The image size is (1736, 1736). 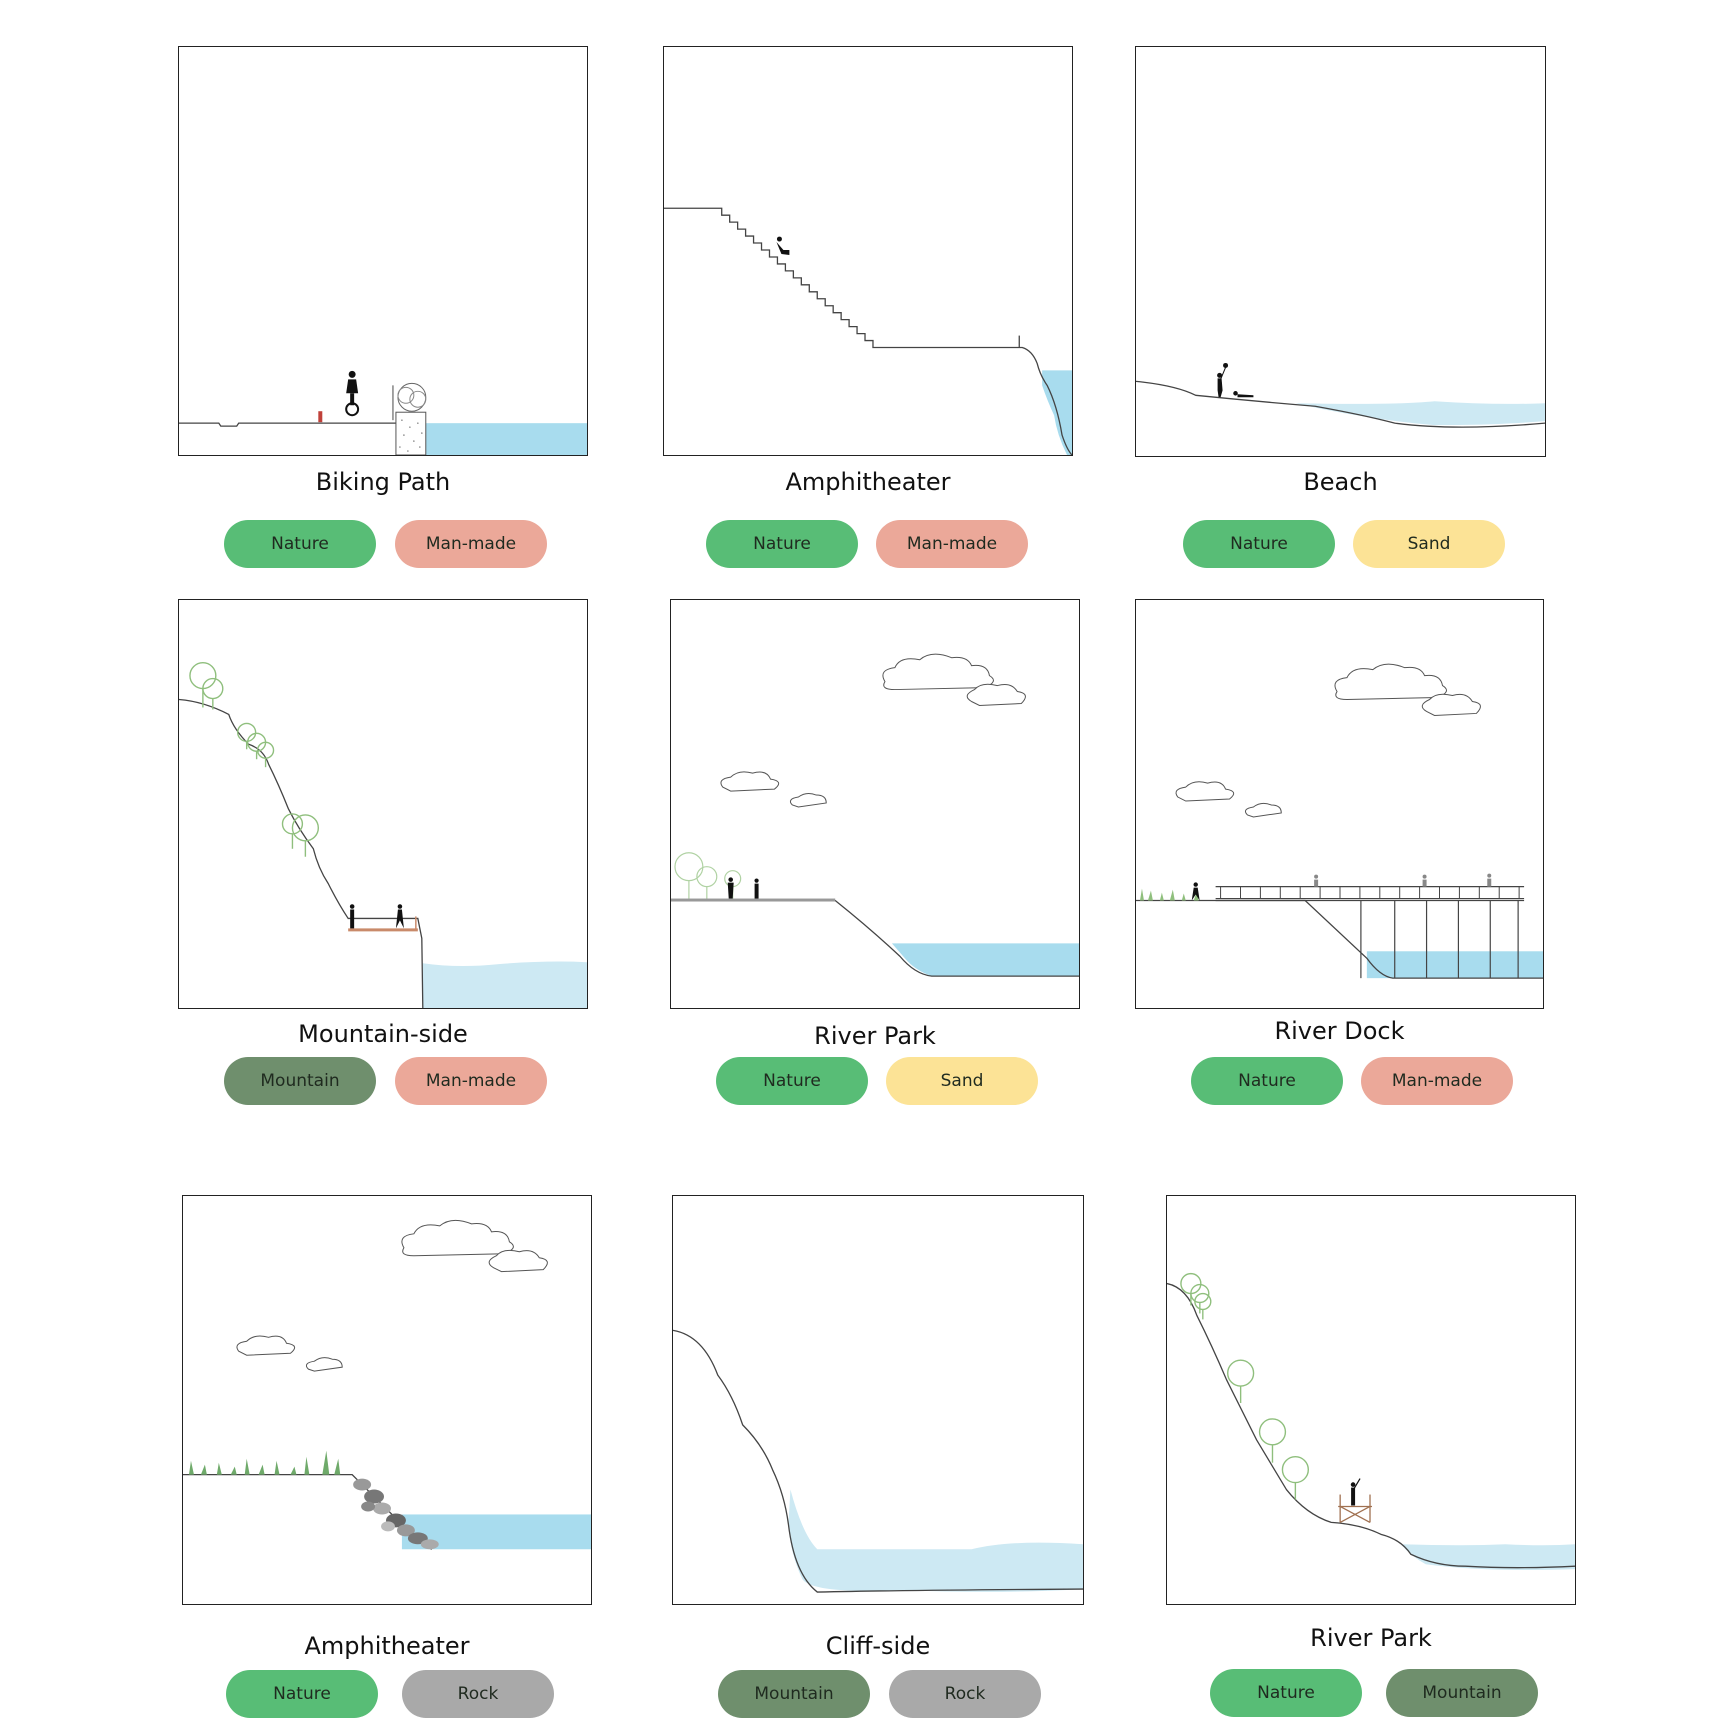 I want to click on scene-title: Mountain-side, so click(x=383, y=1034).